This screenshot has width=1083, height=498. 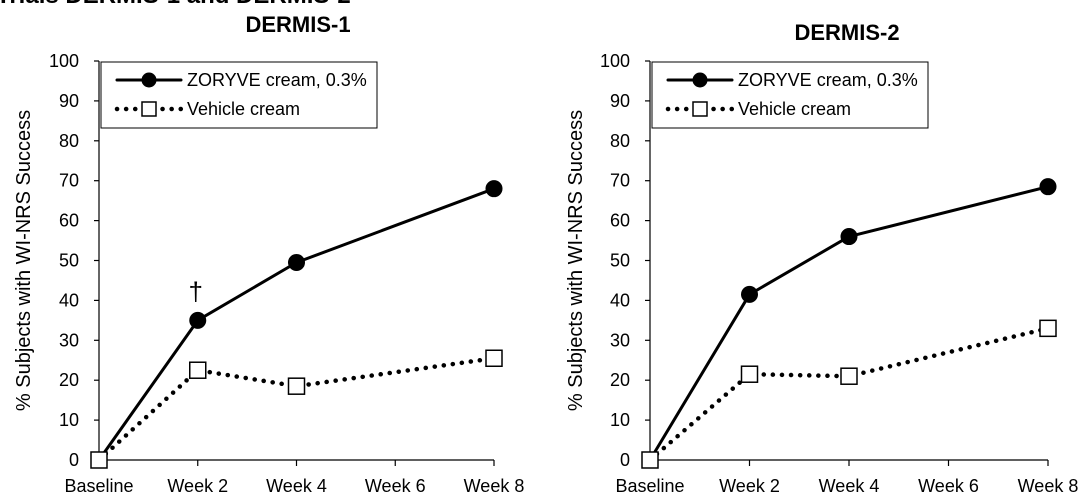 What do you see at coordinates (846, 32) in the screenshot?
I see `chart-title: DERMIS-2` at bounding box center [846, 32].